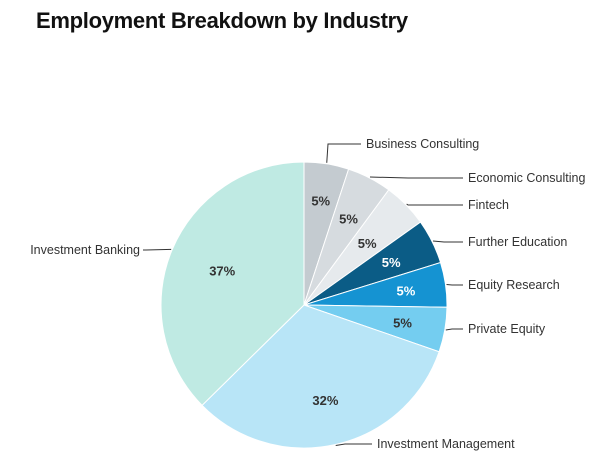  What do you see at coordinates (391, 262) in the screenshot?
I see `slice-value-further-education: 5%` at bounding box center [391, 262].